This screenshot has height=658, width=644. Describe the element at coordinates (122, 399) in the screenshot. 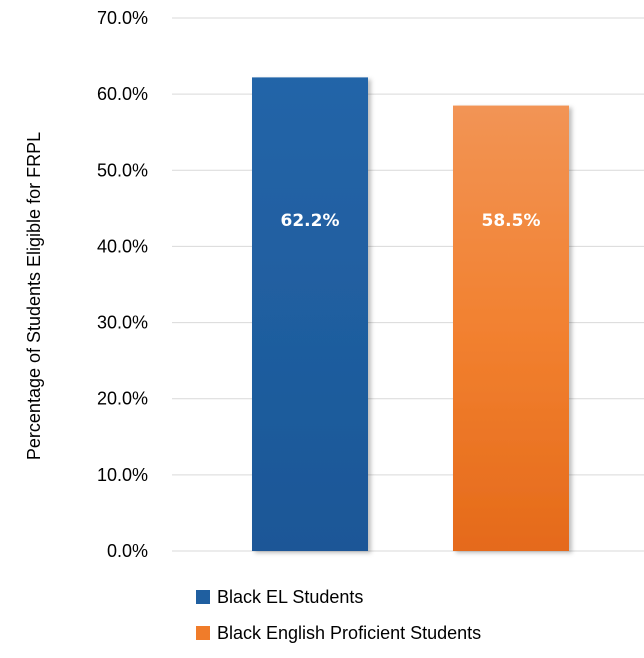

I see `y-tick-label: 20.0%` at that location.